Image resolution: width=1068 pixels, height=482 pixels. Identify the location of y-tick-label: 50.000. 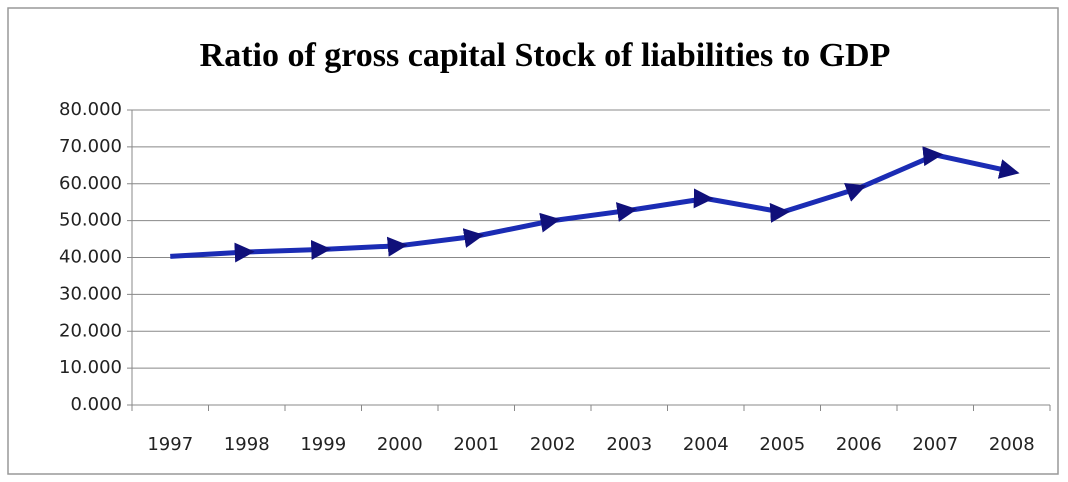
(90, 220).